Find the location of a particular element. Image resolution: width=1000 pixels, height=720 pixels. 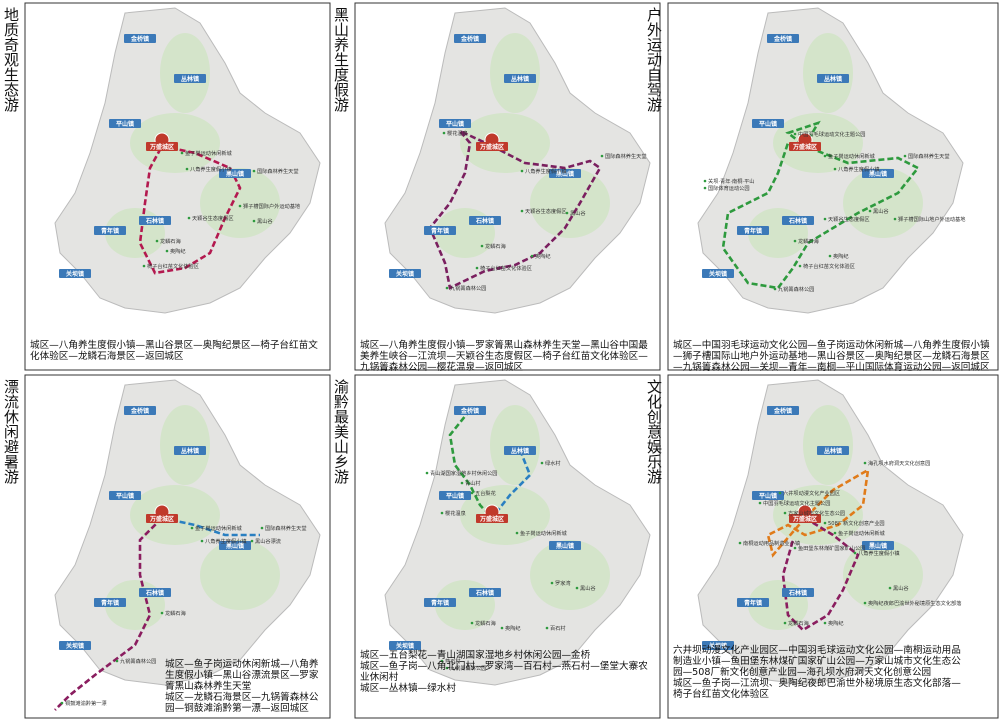

site-label: 天颖谷生态度假区 is located at coordinates (546, 211).